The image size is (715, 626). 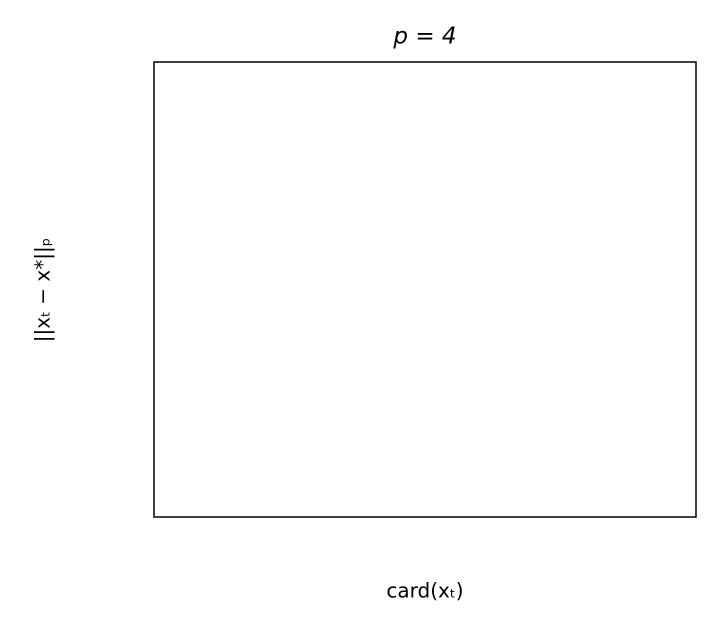 I want to click on x-axis-label: card(xₜ), so click(x=424, y=591).